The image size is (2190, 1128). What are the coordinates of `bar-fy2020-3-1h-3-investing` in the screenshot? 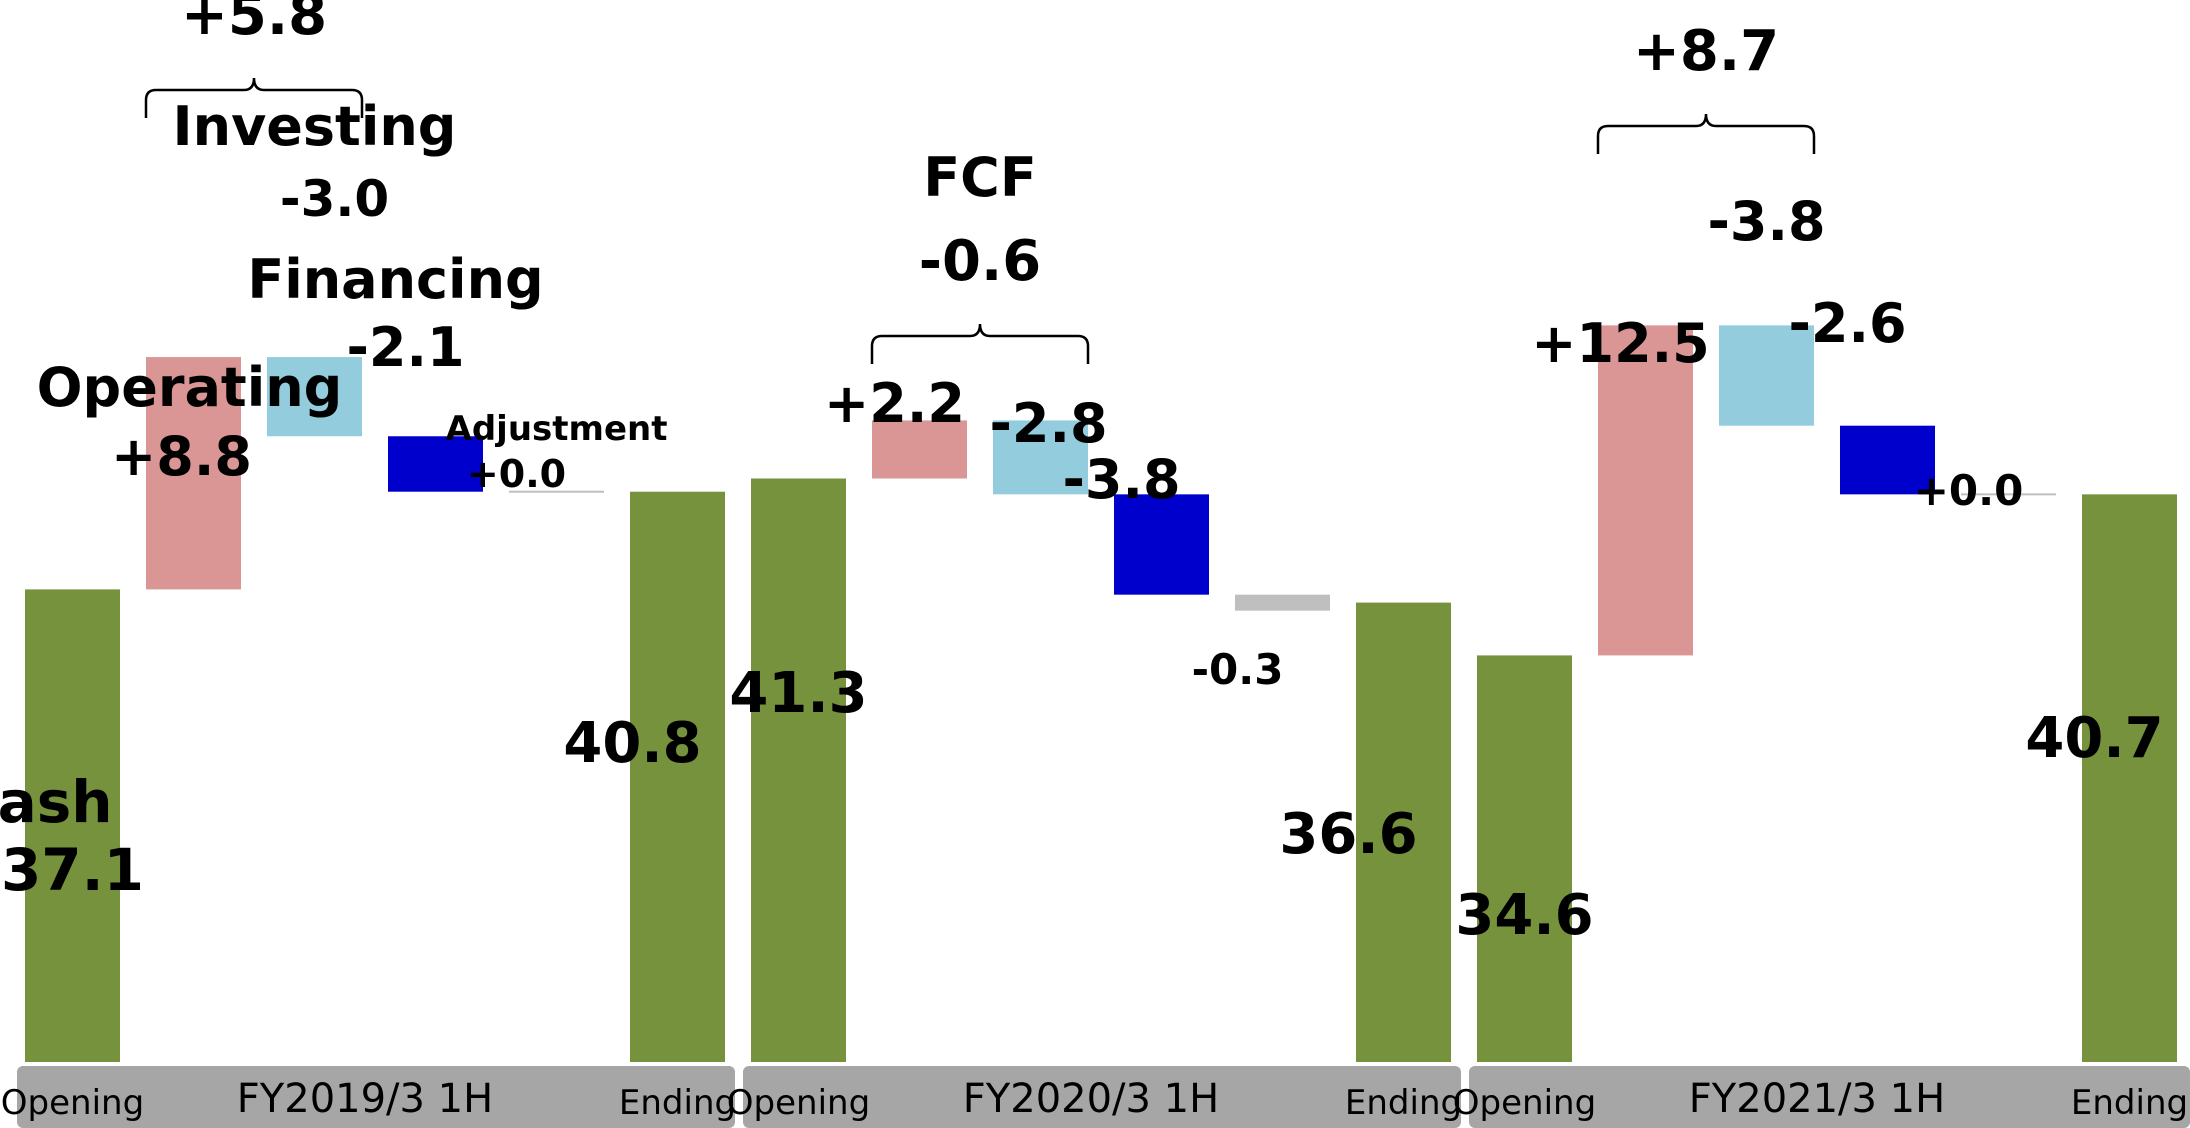 It's located at (1040, 457).